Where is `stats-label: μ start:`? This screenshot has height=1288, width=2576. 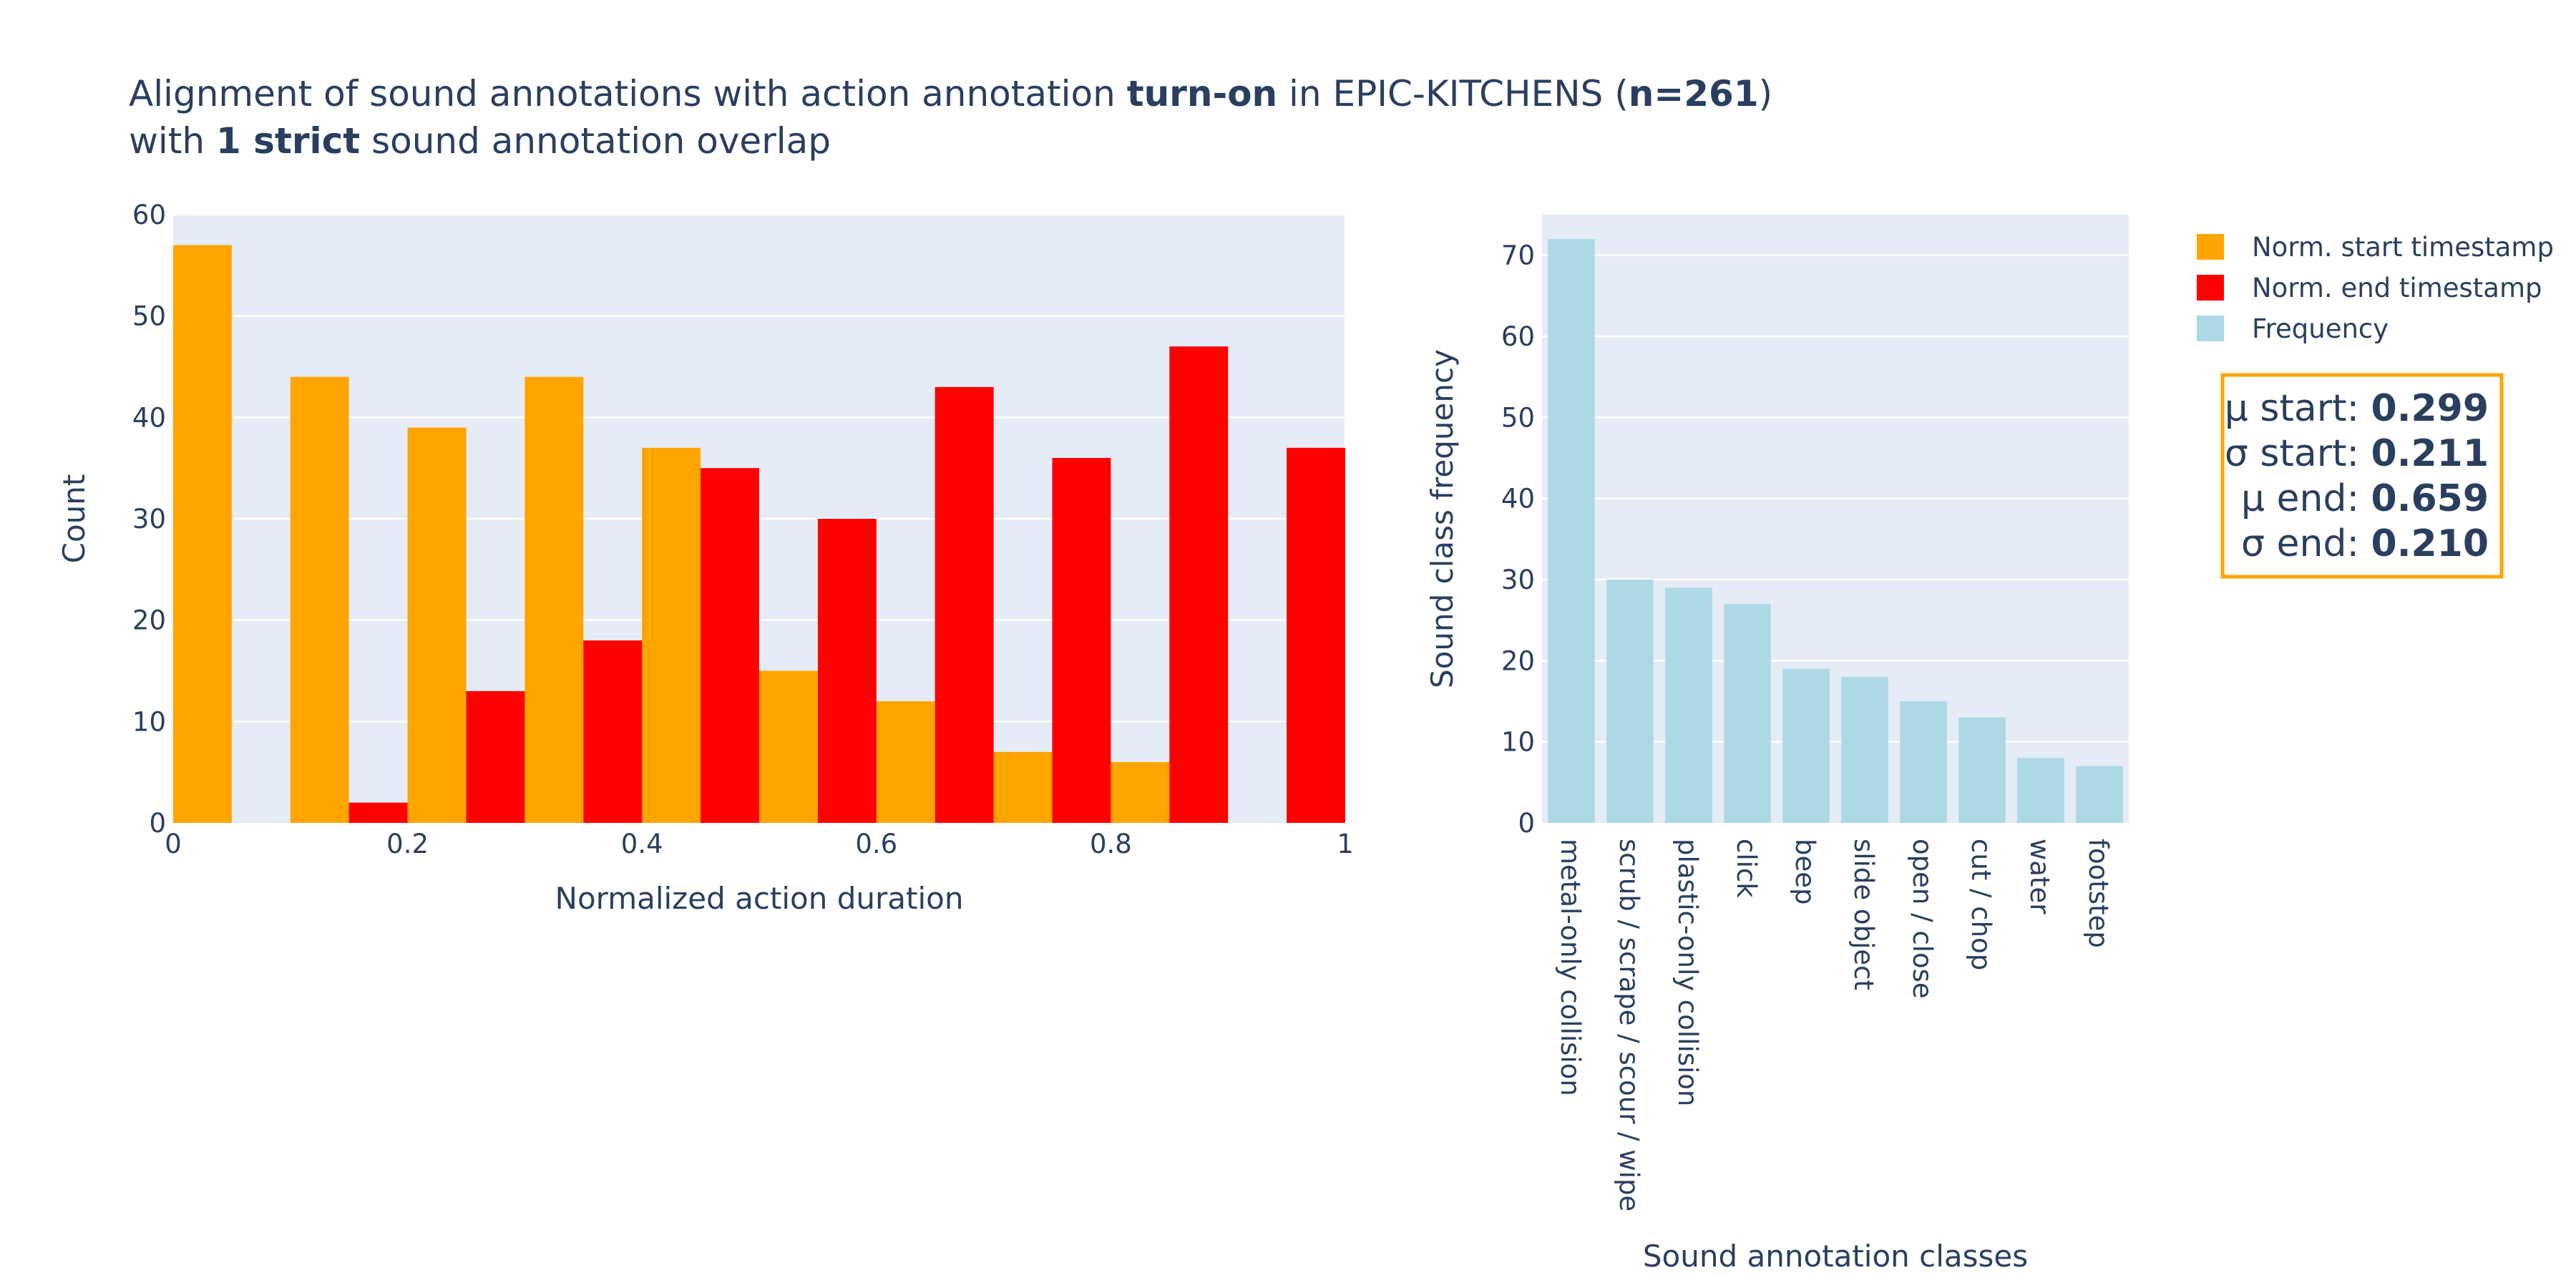
stats-label: μ start: is located at coordinates (2298, 408).